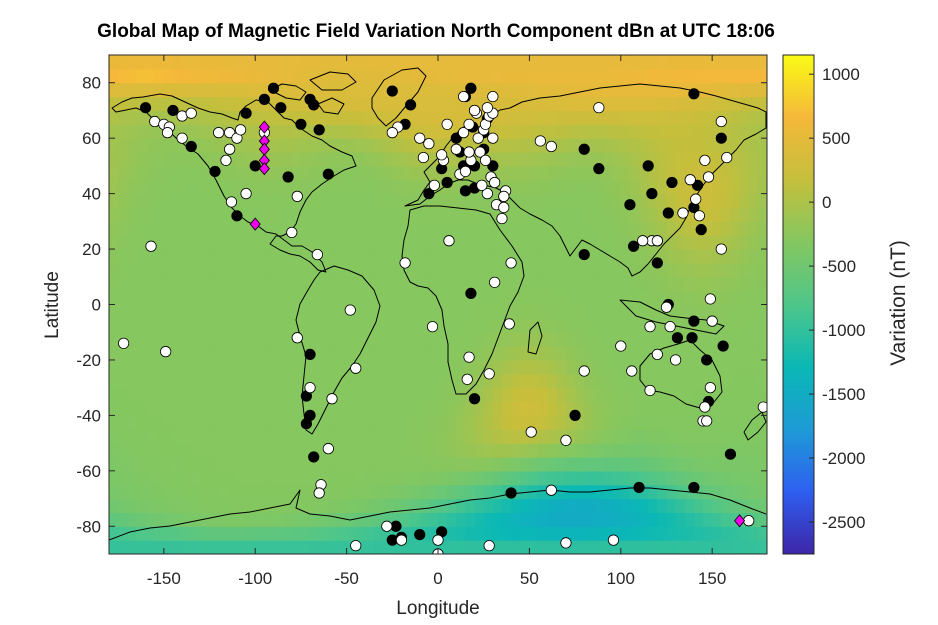 The image size is (938, 625). I want to click on marker-diamond, so click(264, 169).